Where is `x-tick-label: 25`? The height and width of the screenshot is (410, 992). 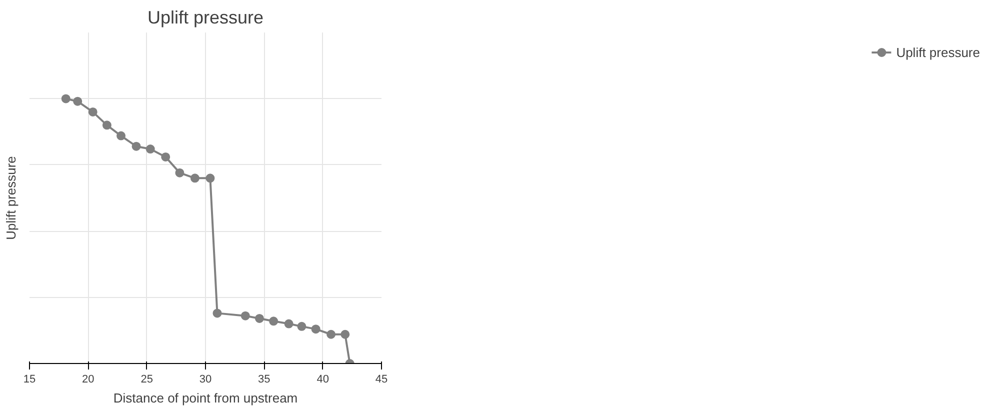 x-tick-label: 25 is located at coordinates (146, 380).